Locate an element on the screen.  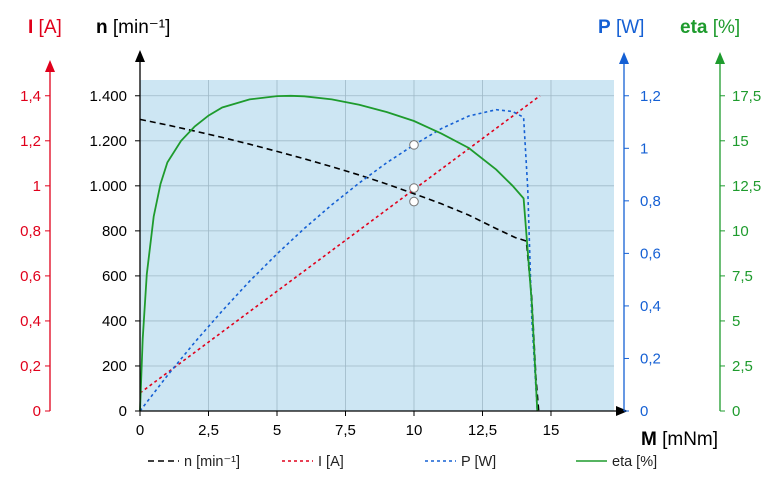
legend-label-n: n [min⁻¹] is located at coordinates (212, 462).